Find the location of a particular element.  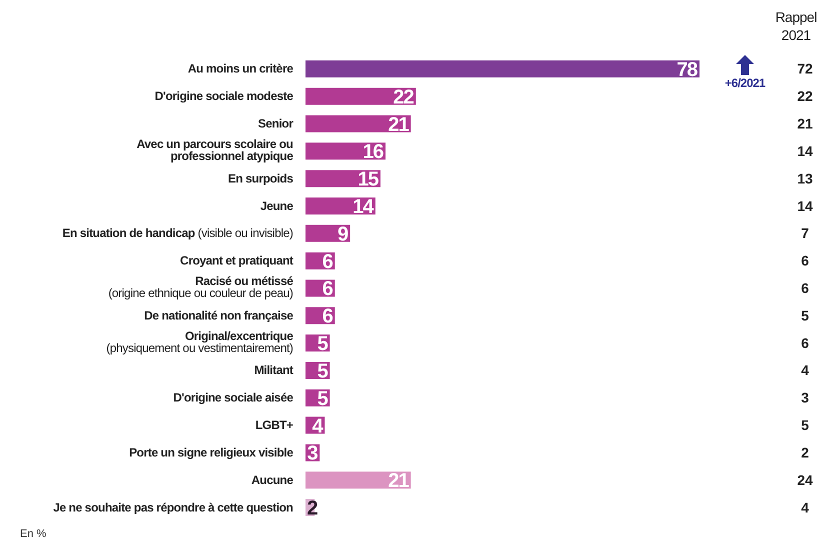

annotation: +6/2021 is located at coordinates (745, 83).